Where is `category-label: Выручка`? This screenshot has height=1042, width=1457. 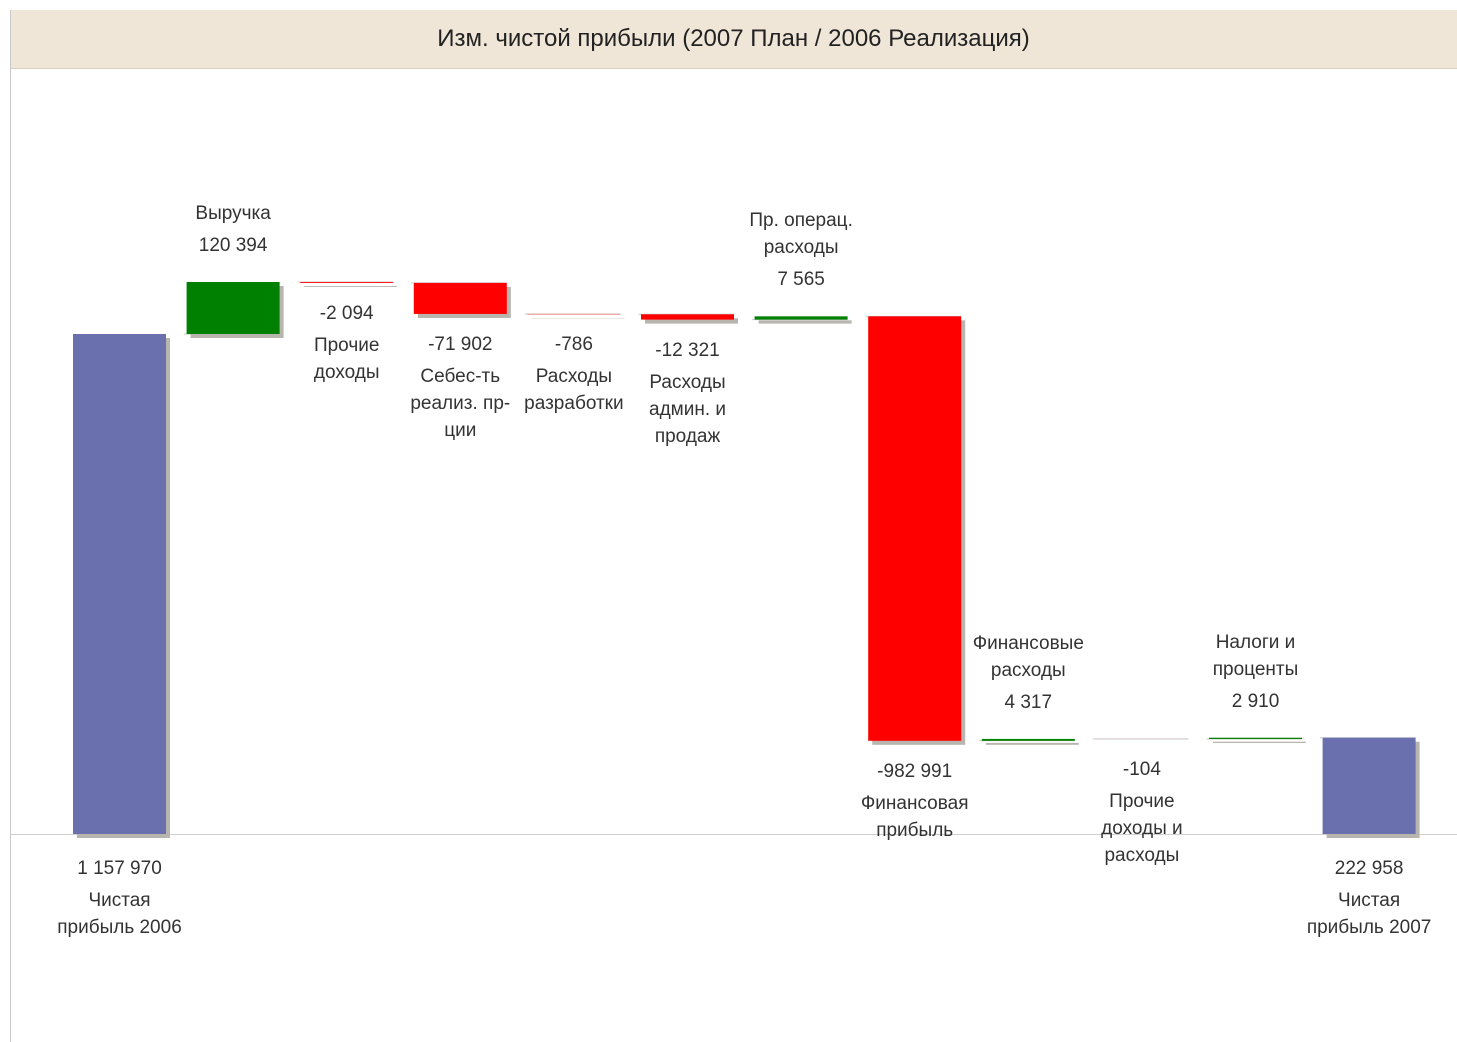
category-label: Выручка is located at coordinates (233, 213).